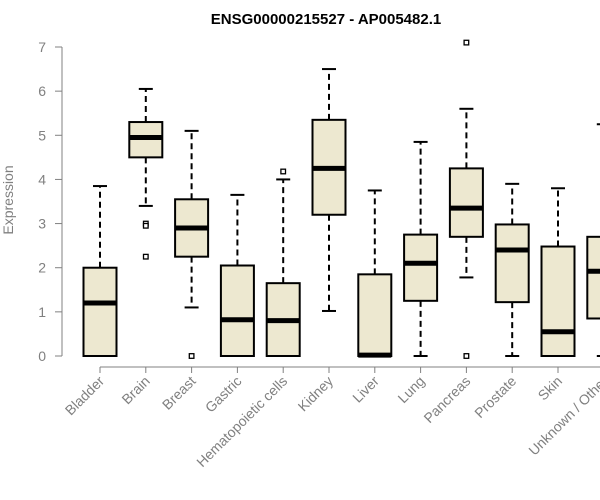 This screenshot has width=600, height=500. Describe the element at coordinates (365, 389) in the screenshot. I see `category-label: Liver` at that location.